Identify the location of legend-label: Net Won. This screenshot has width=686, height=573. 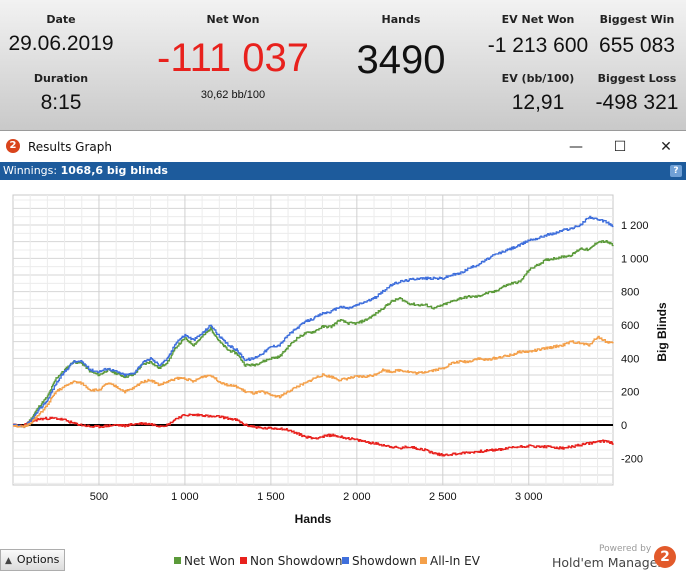
(209, 561).